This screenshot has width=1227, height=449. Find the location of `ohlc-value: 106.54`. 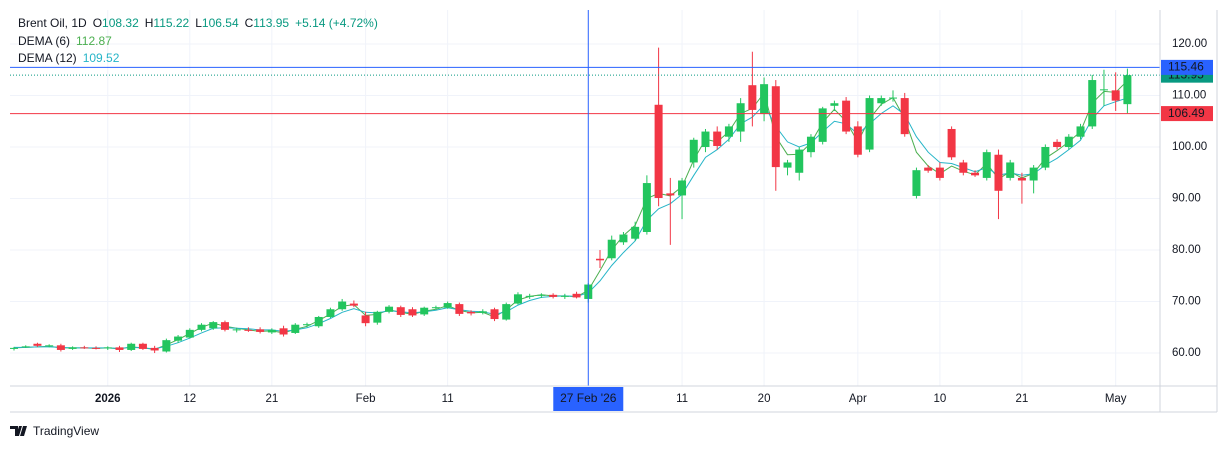

ohlc-value: 106.54 is located at coordinates (220, 23).